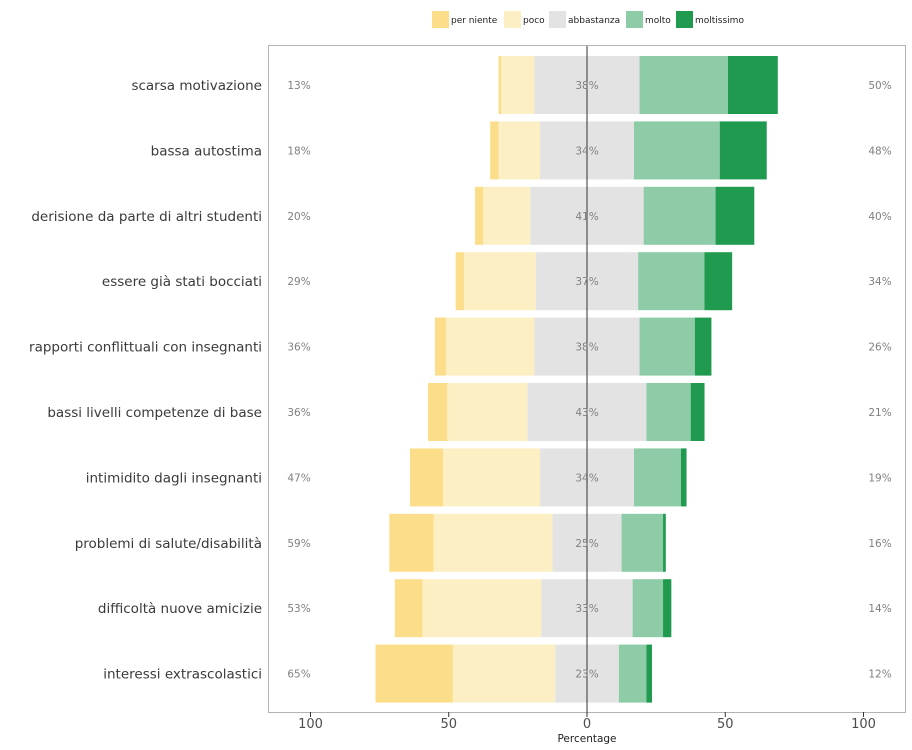  Describe the element at coordinates (414, 673) in the screenshot. I see `bar-interessi-extrascolastici-per-niente` at that location.